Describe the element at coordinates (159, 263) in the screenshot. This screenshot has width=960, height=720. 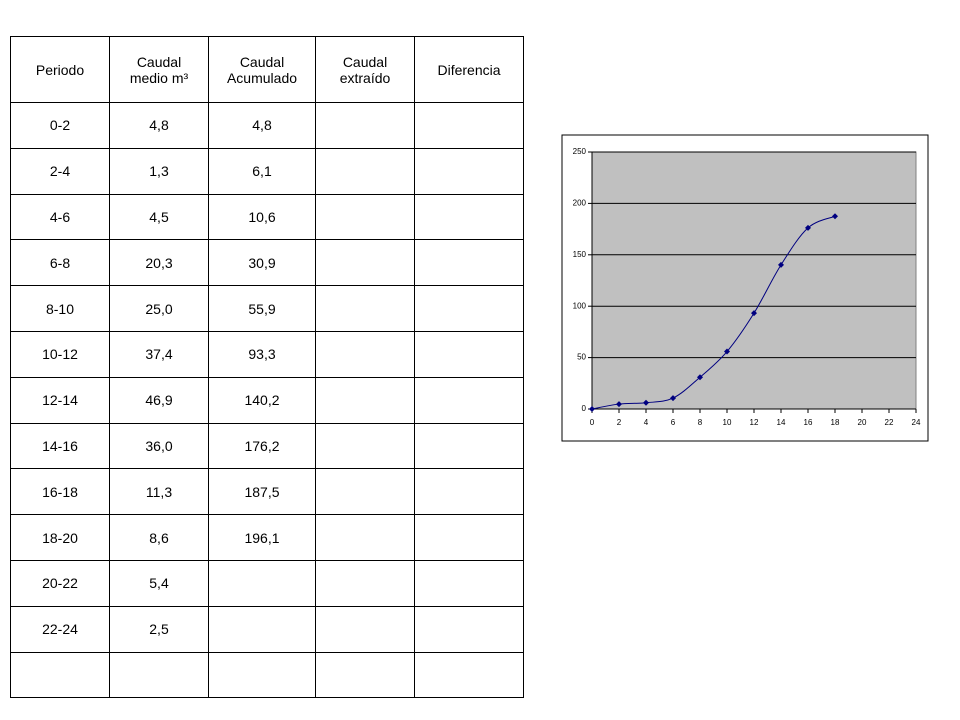
I see `table-cell: 20,3` at that location.